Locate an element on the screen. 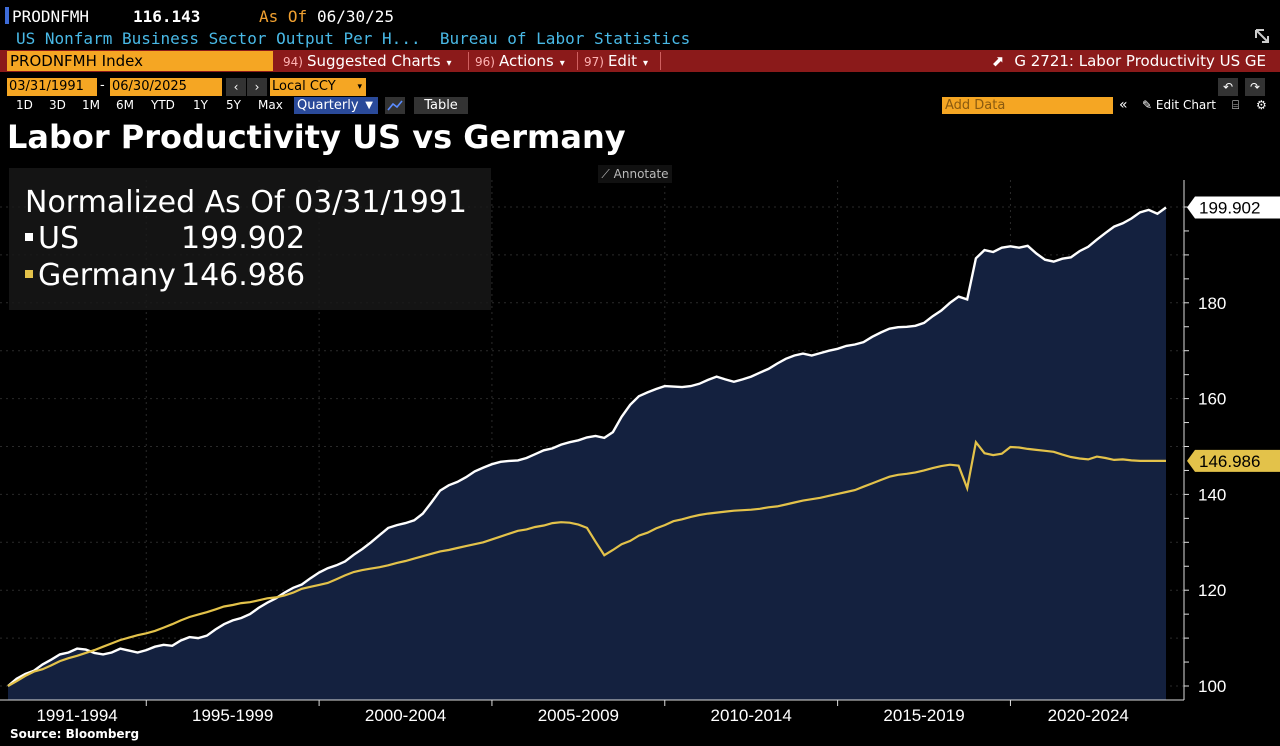 Image resolution: width=1280 pixels, height=746 pixels. x-tick-label: 1991-1994 is located at coordinates (76, 715).